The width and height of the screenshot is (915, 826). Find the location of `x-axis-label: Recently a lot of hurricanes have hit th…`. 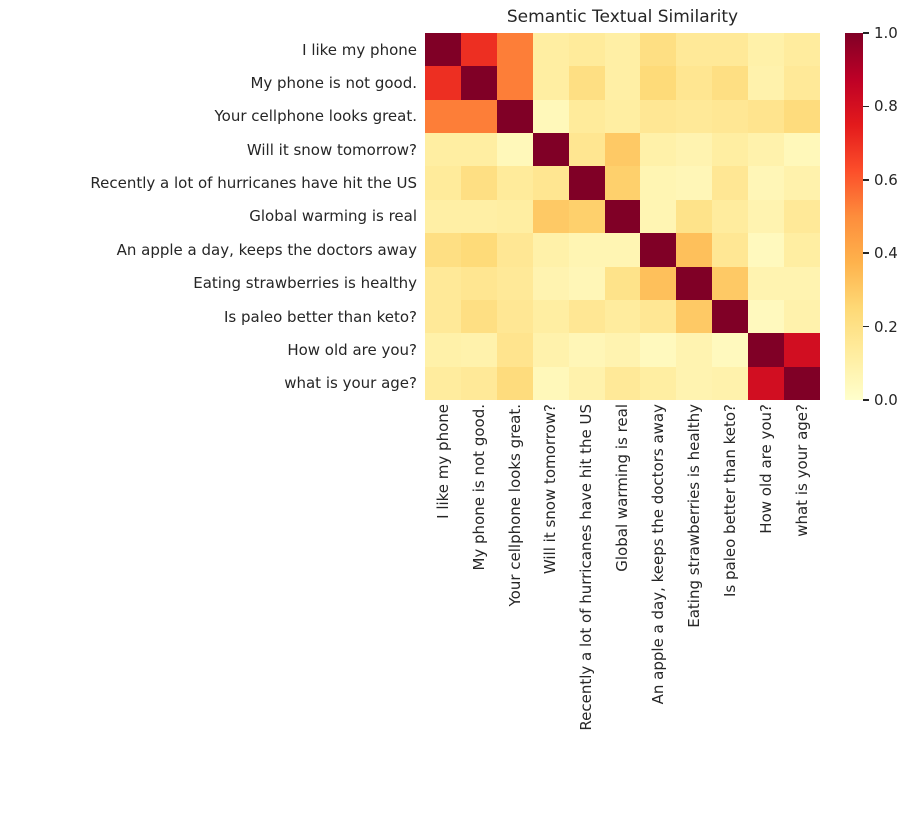

x-axis-label: Recently a lot of hurricanes have hit th… is located at coordinates (586, 567).